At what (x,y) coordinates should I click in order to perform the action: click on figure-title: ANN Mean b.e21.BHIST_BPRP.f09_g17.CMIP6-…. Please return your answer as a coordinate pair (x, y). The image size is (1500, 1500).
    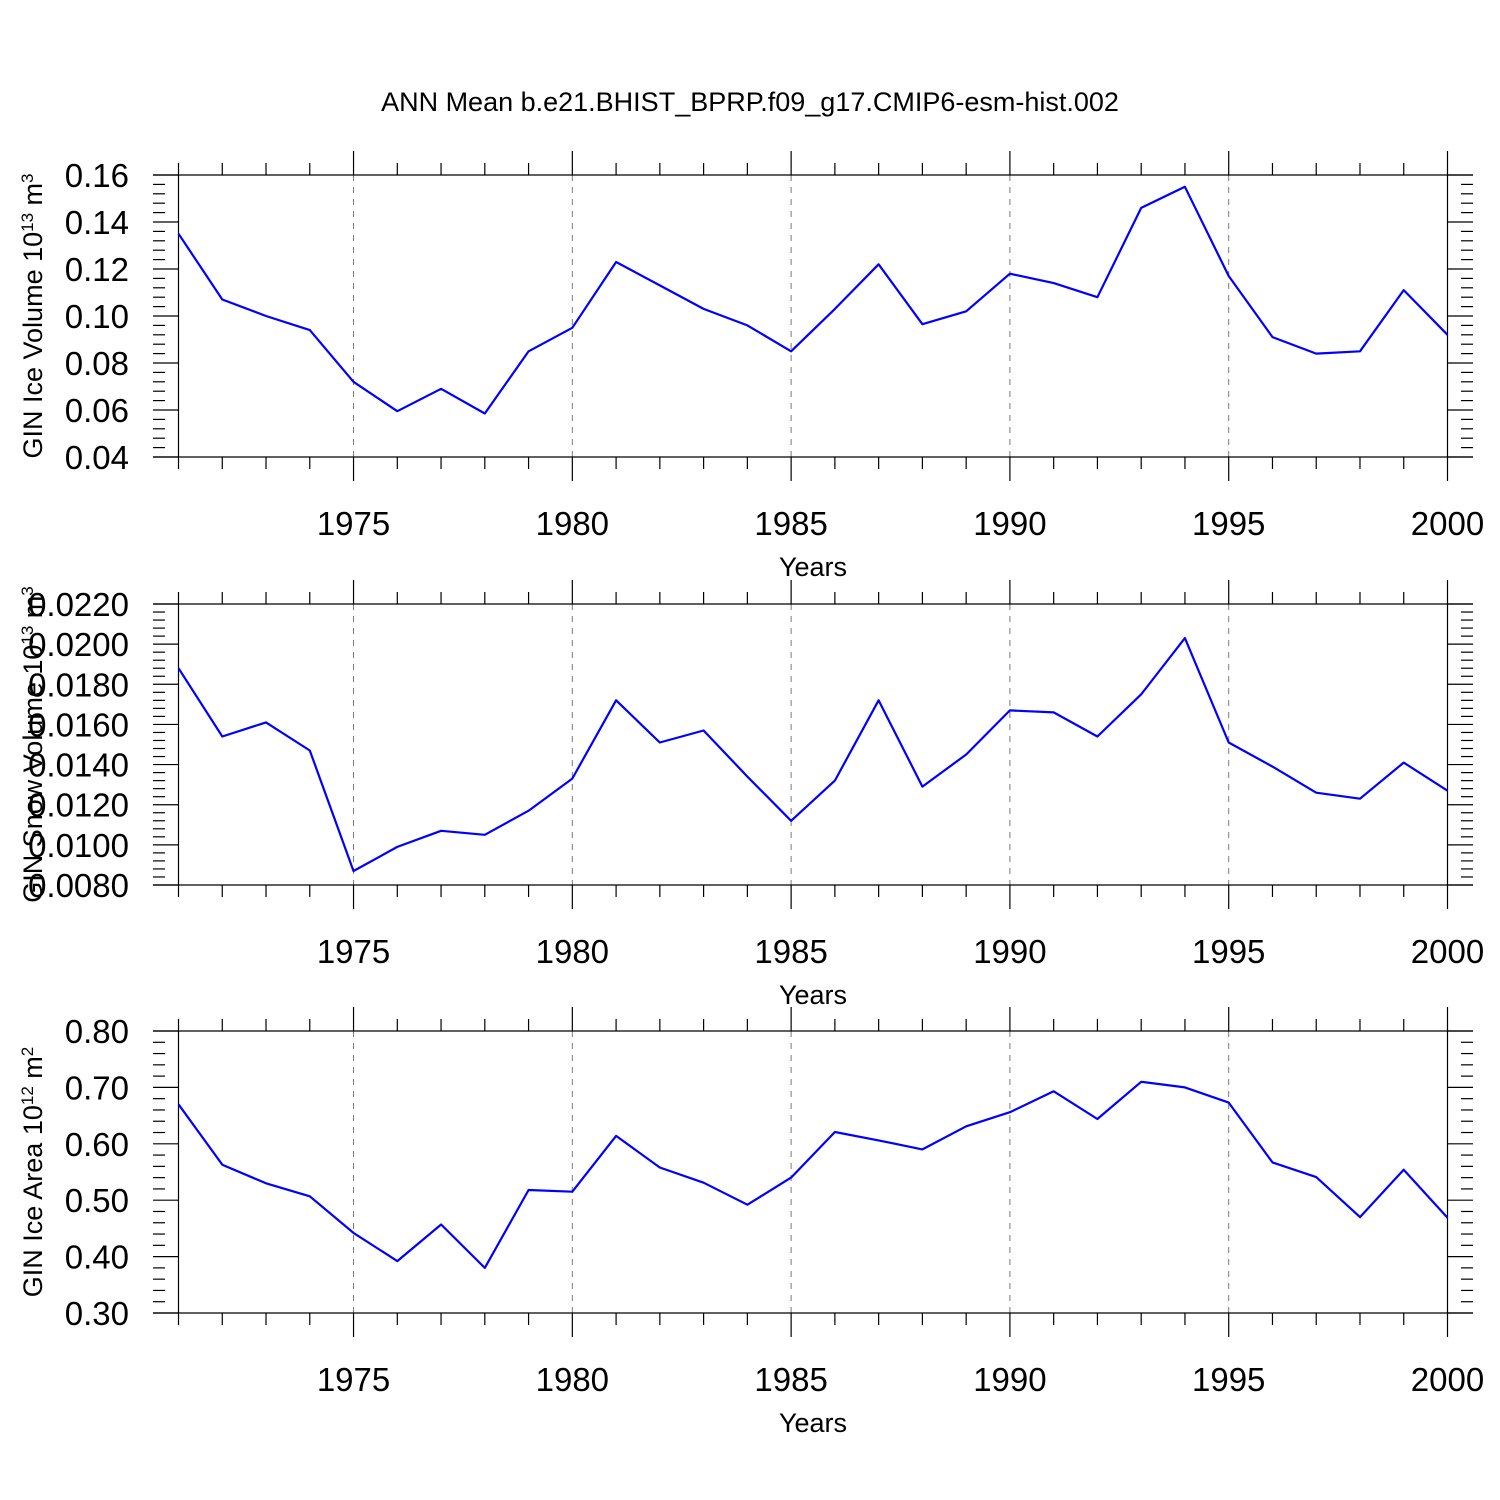
    Looking at the image, I should click on (750, 102).